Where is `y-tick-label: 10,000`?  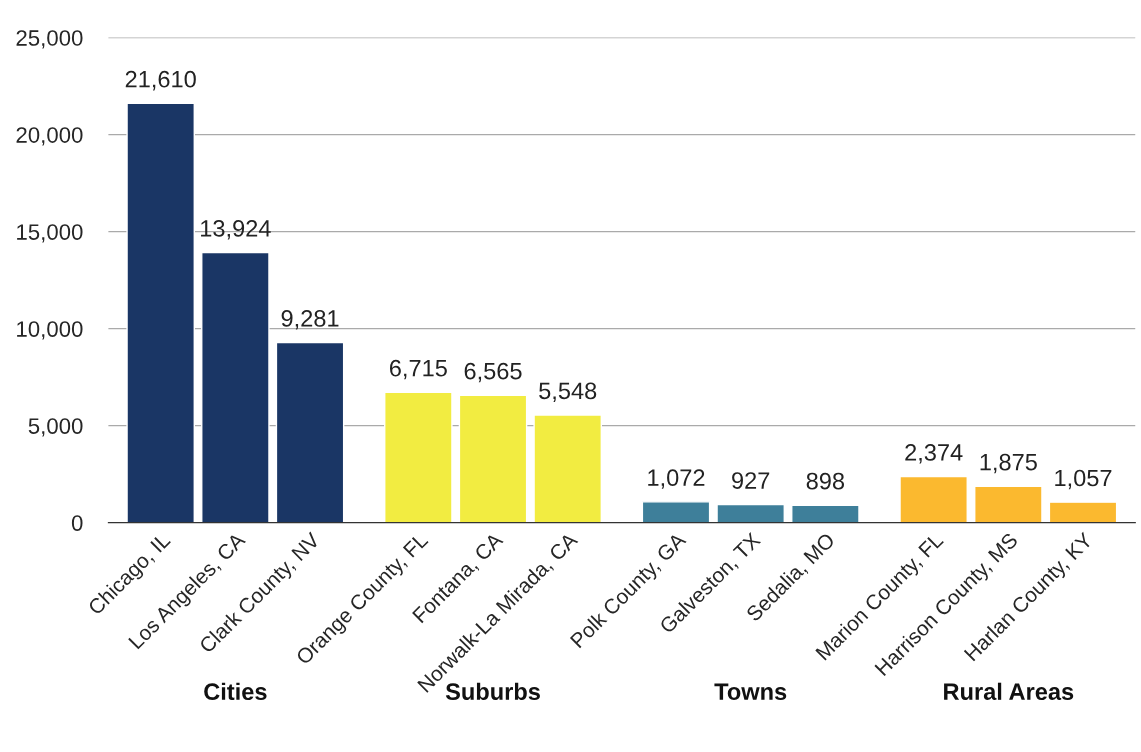
y-tick-label: 10,000 is located at coordinates (50, 330).